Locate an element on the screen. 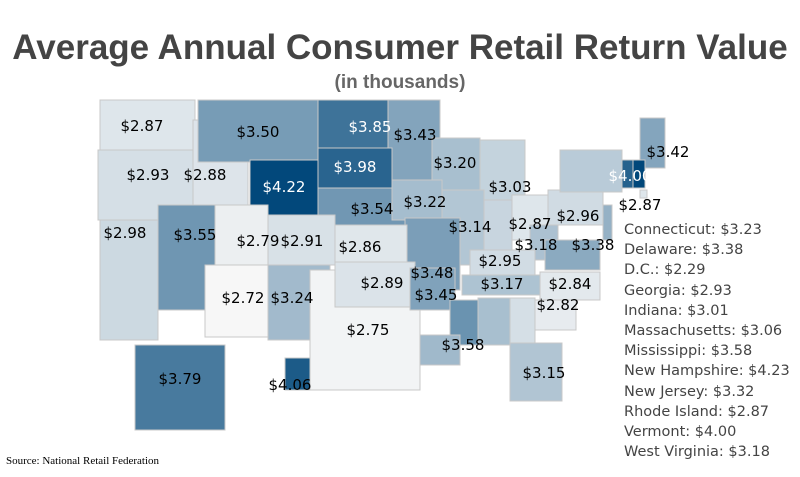 The height and width of the screenshot is (477, 800). list-item: Connecticut: $3.23 is located at coordinates (693, 230).